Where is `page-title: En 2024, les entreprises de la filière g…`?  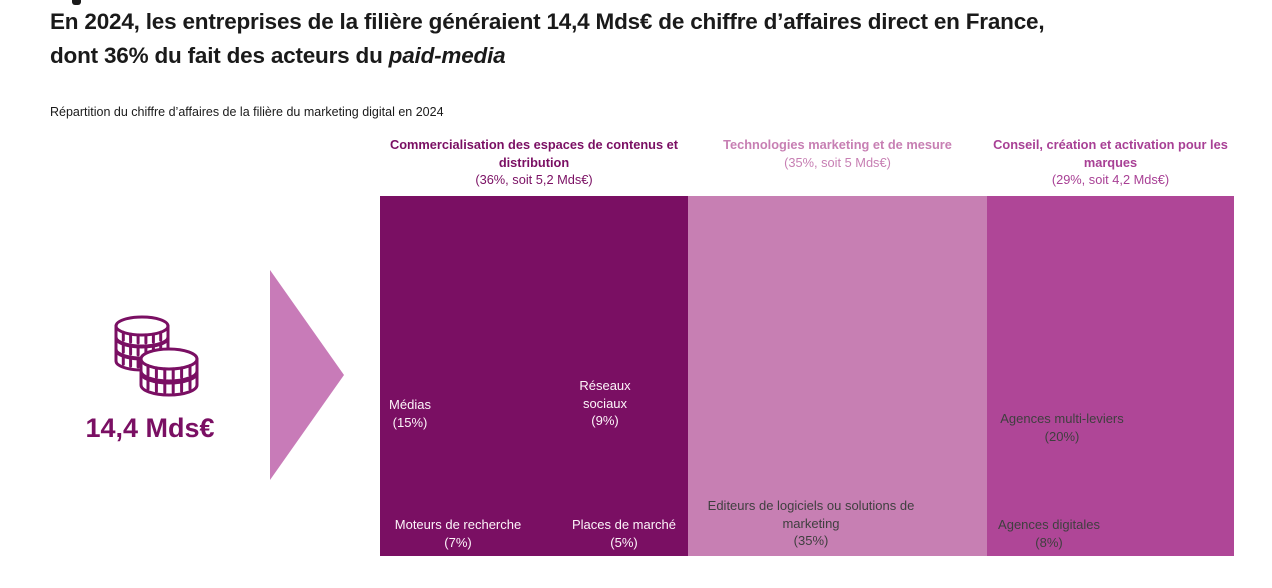
page-title: En 2024, les entreprises de la filière g… is located at coordinates (642, 39).